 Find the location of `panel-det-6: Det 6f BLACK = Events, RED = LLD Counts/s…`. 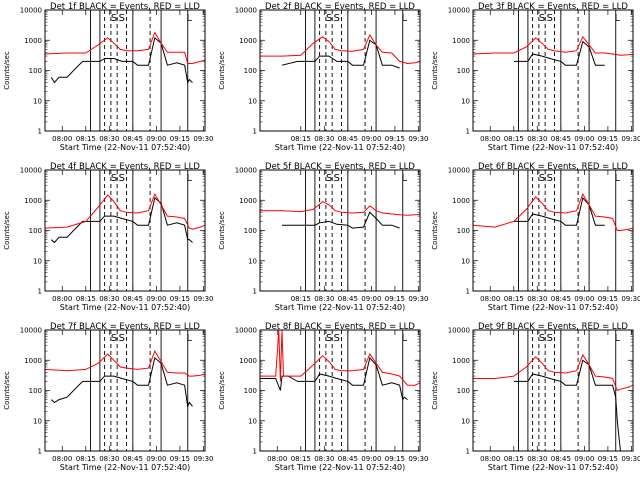

panel-det-6: Det 6f BLACK = Events, RED = LLD Counts/s… is located at coordinates (535, 237).